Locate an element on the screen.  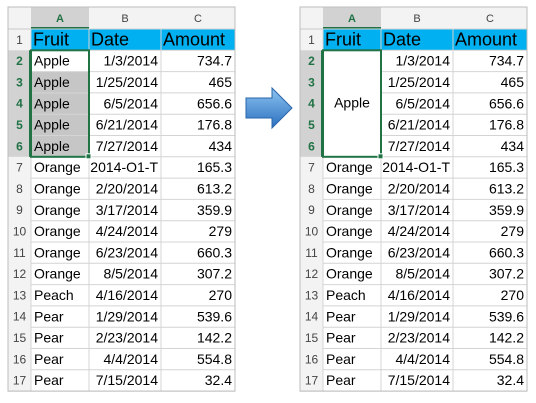
amount-cell: 734.7 is located at coordinates (214, 61).